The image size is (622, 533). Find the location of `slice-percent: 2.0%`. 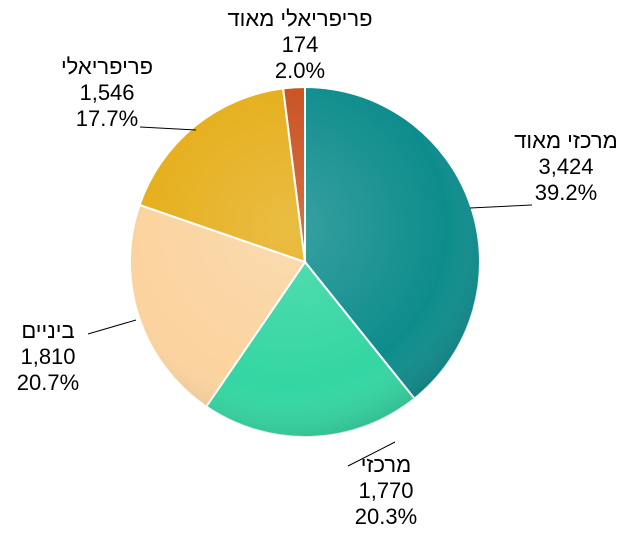

slice-percent: 2.0% is located at coordinates (300, 70).